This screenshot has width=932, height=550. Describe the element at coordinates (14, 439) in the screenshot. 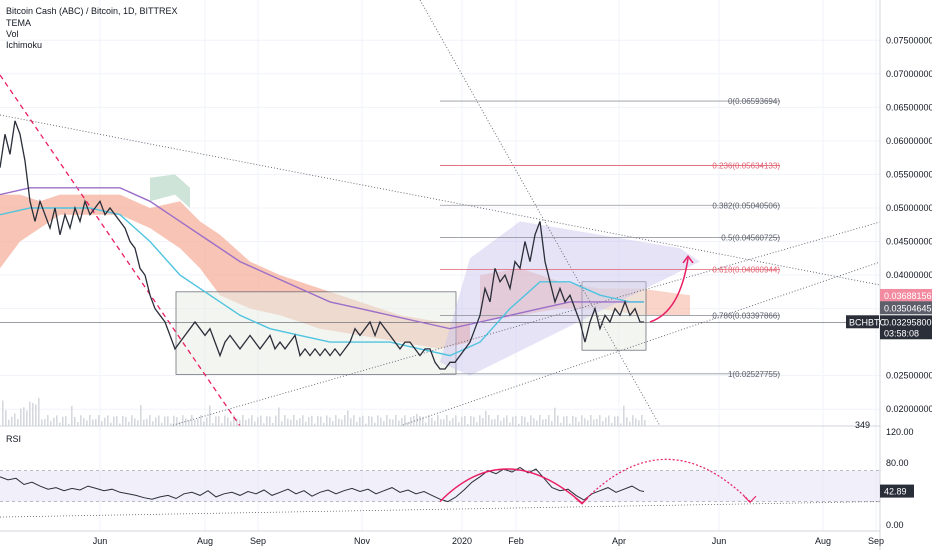

I see `rsi-title: RSI` at that location.